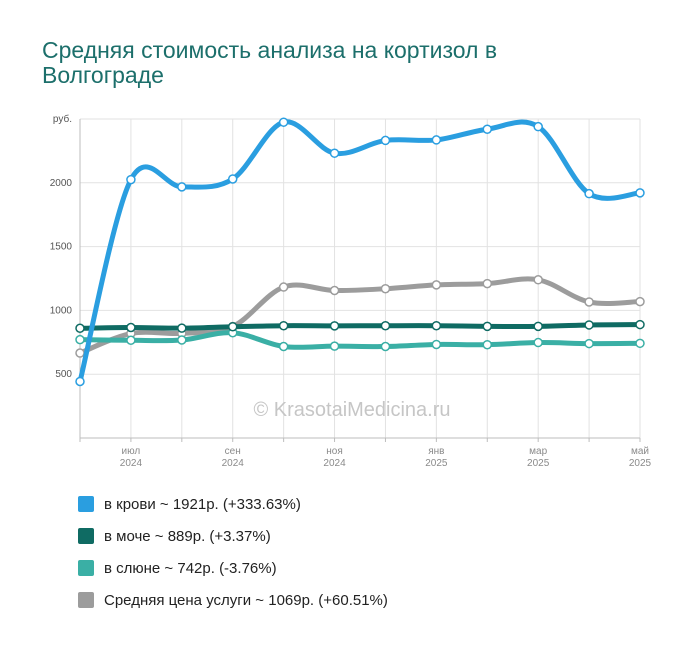 This screenshot has width=700, height=650. What do you see at coordinates (334, 451) in the screenshot?
I see `x-tick-label: ноя` at bounding box center [334, 451].